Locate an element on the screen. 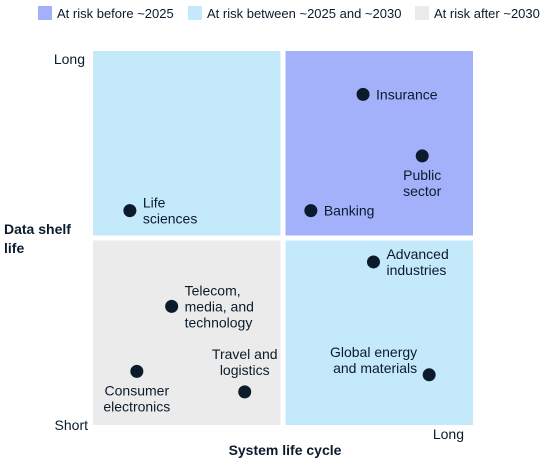 Image resolution: width=550 pixels, height=468 pixels. point-label-4-1: industries is located at coordinates (416, 270).